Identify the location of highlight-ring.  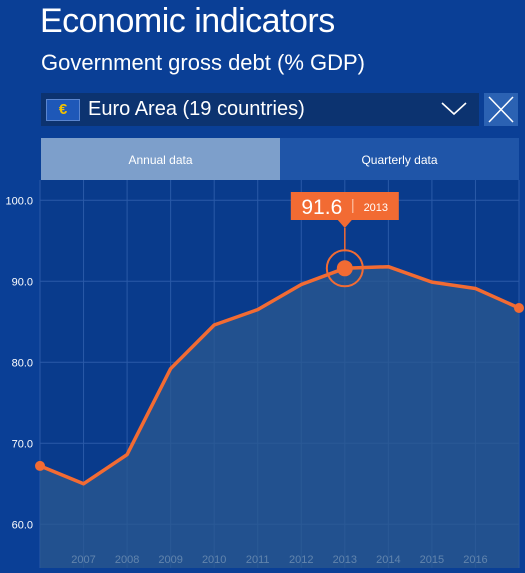
(344, 268).